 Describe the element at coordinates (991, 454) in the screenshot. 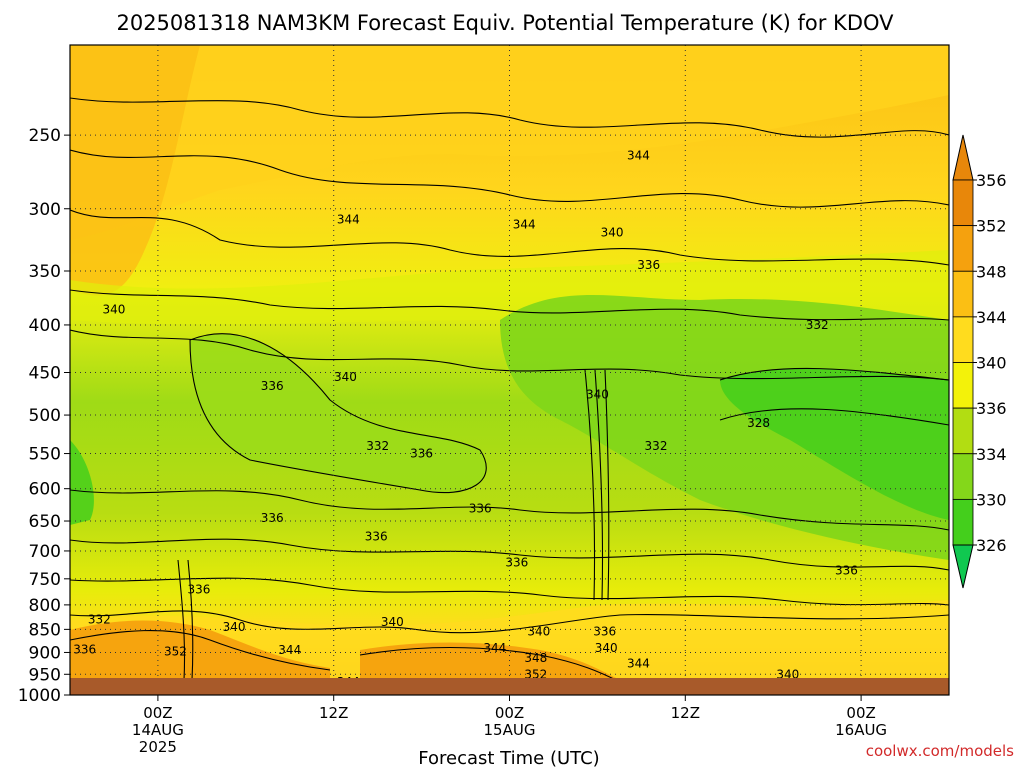

I see `colorbar-label: 334` at that location.